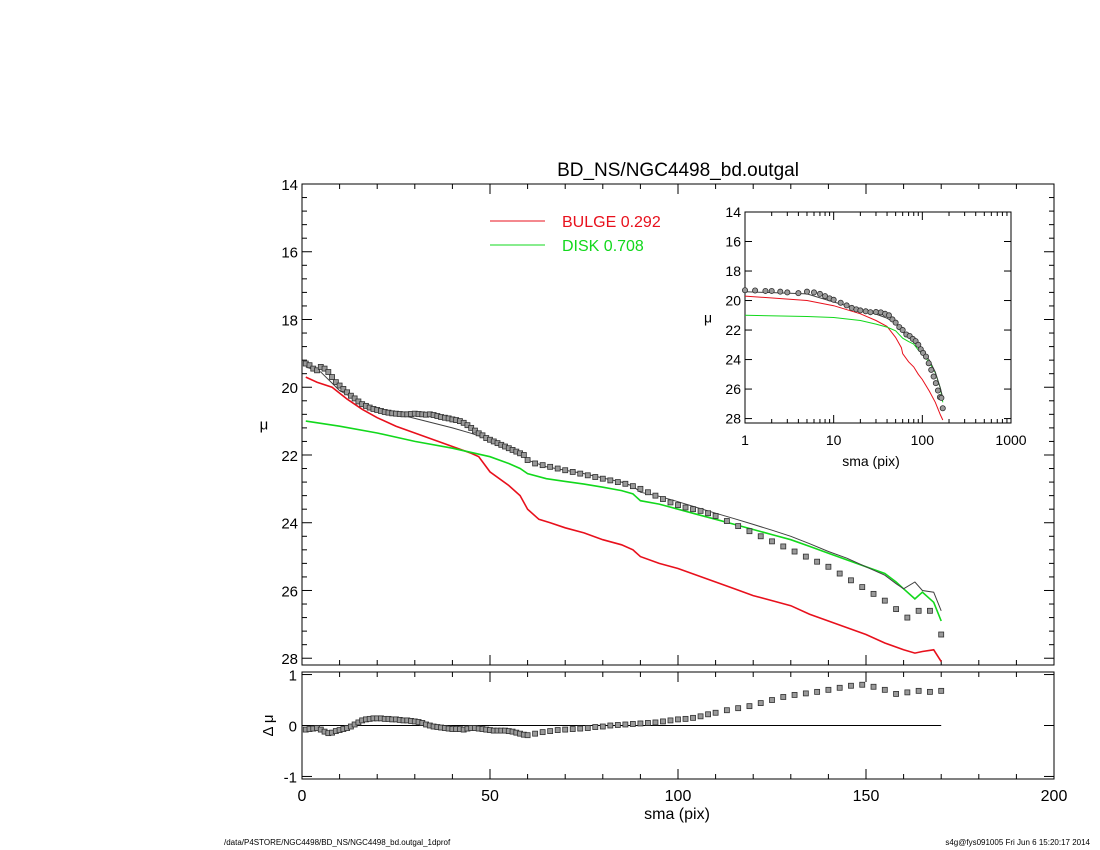  I want to click on inset-x-tick-label: 1000, so click(1010, 440).